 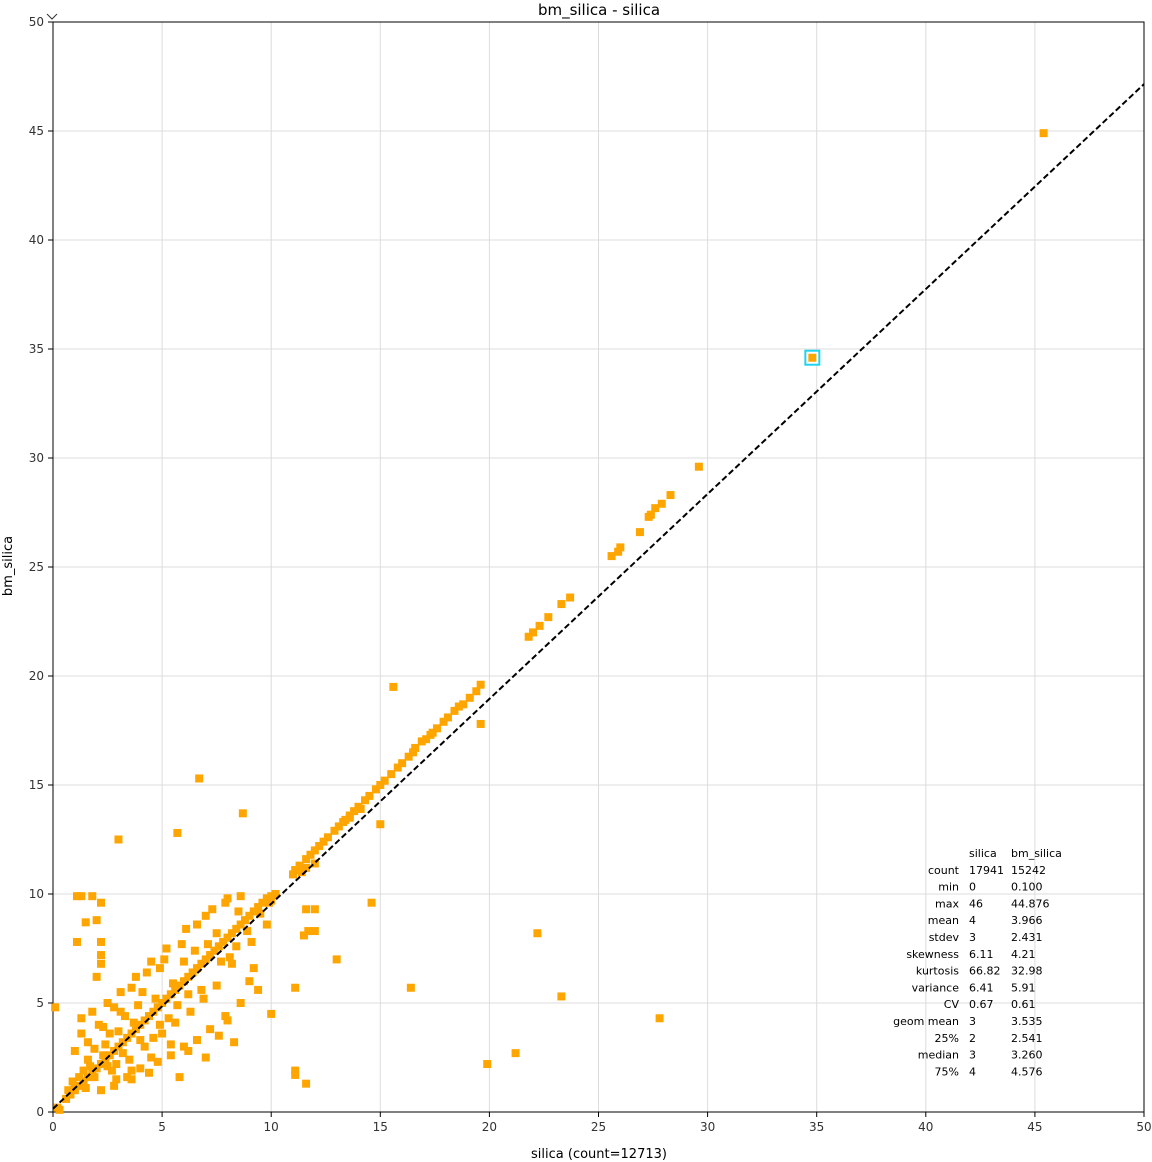 I want to click on selected-point, so click(x=812, y=357).